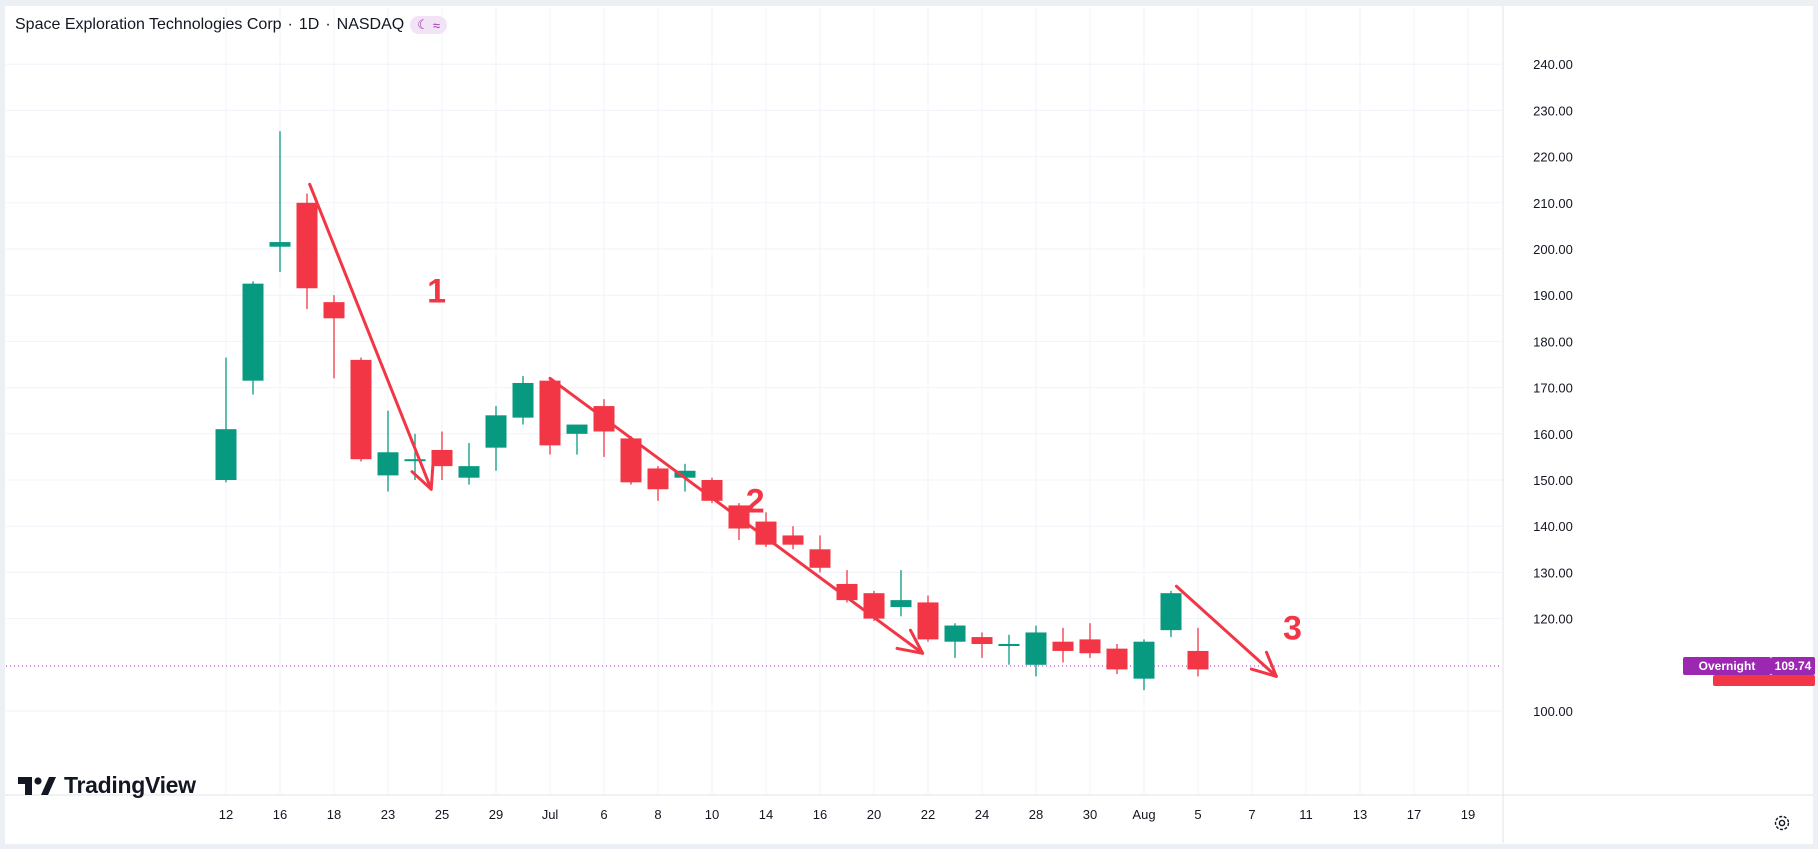  I want to click on y-tick-label: 180.00, so click(1553, 341).